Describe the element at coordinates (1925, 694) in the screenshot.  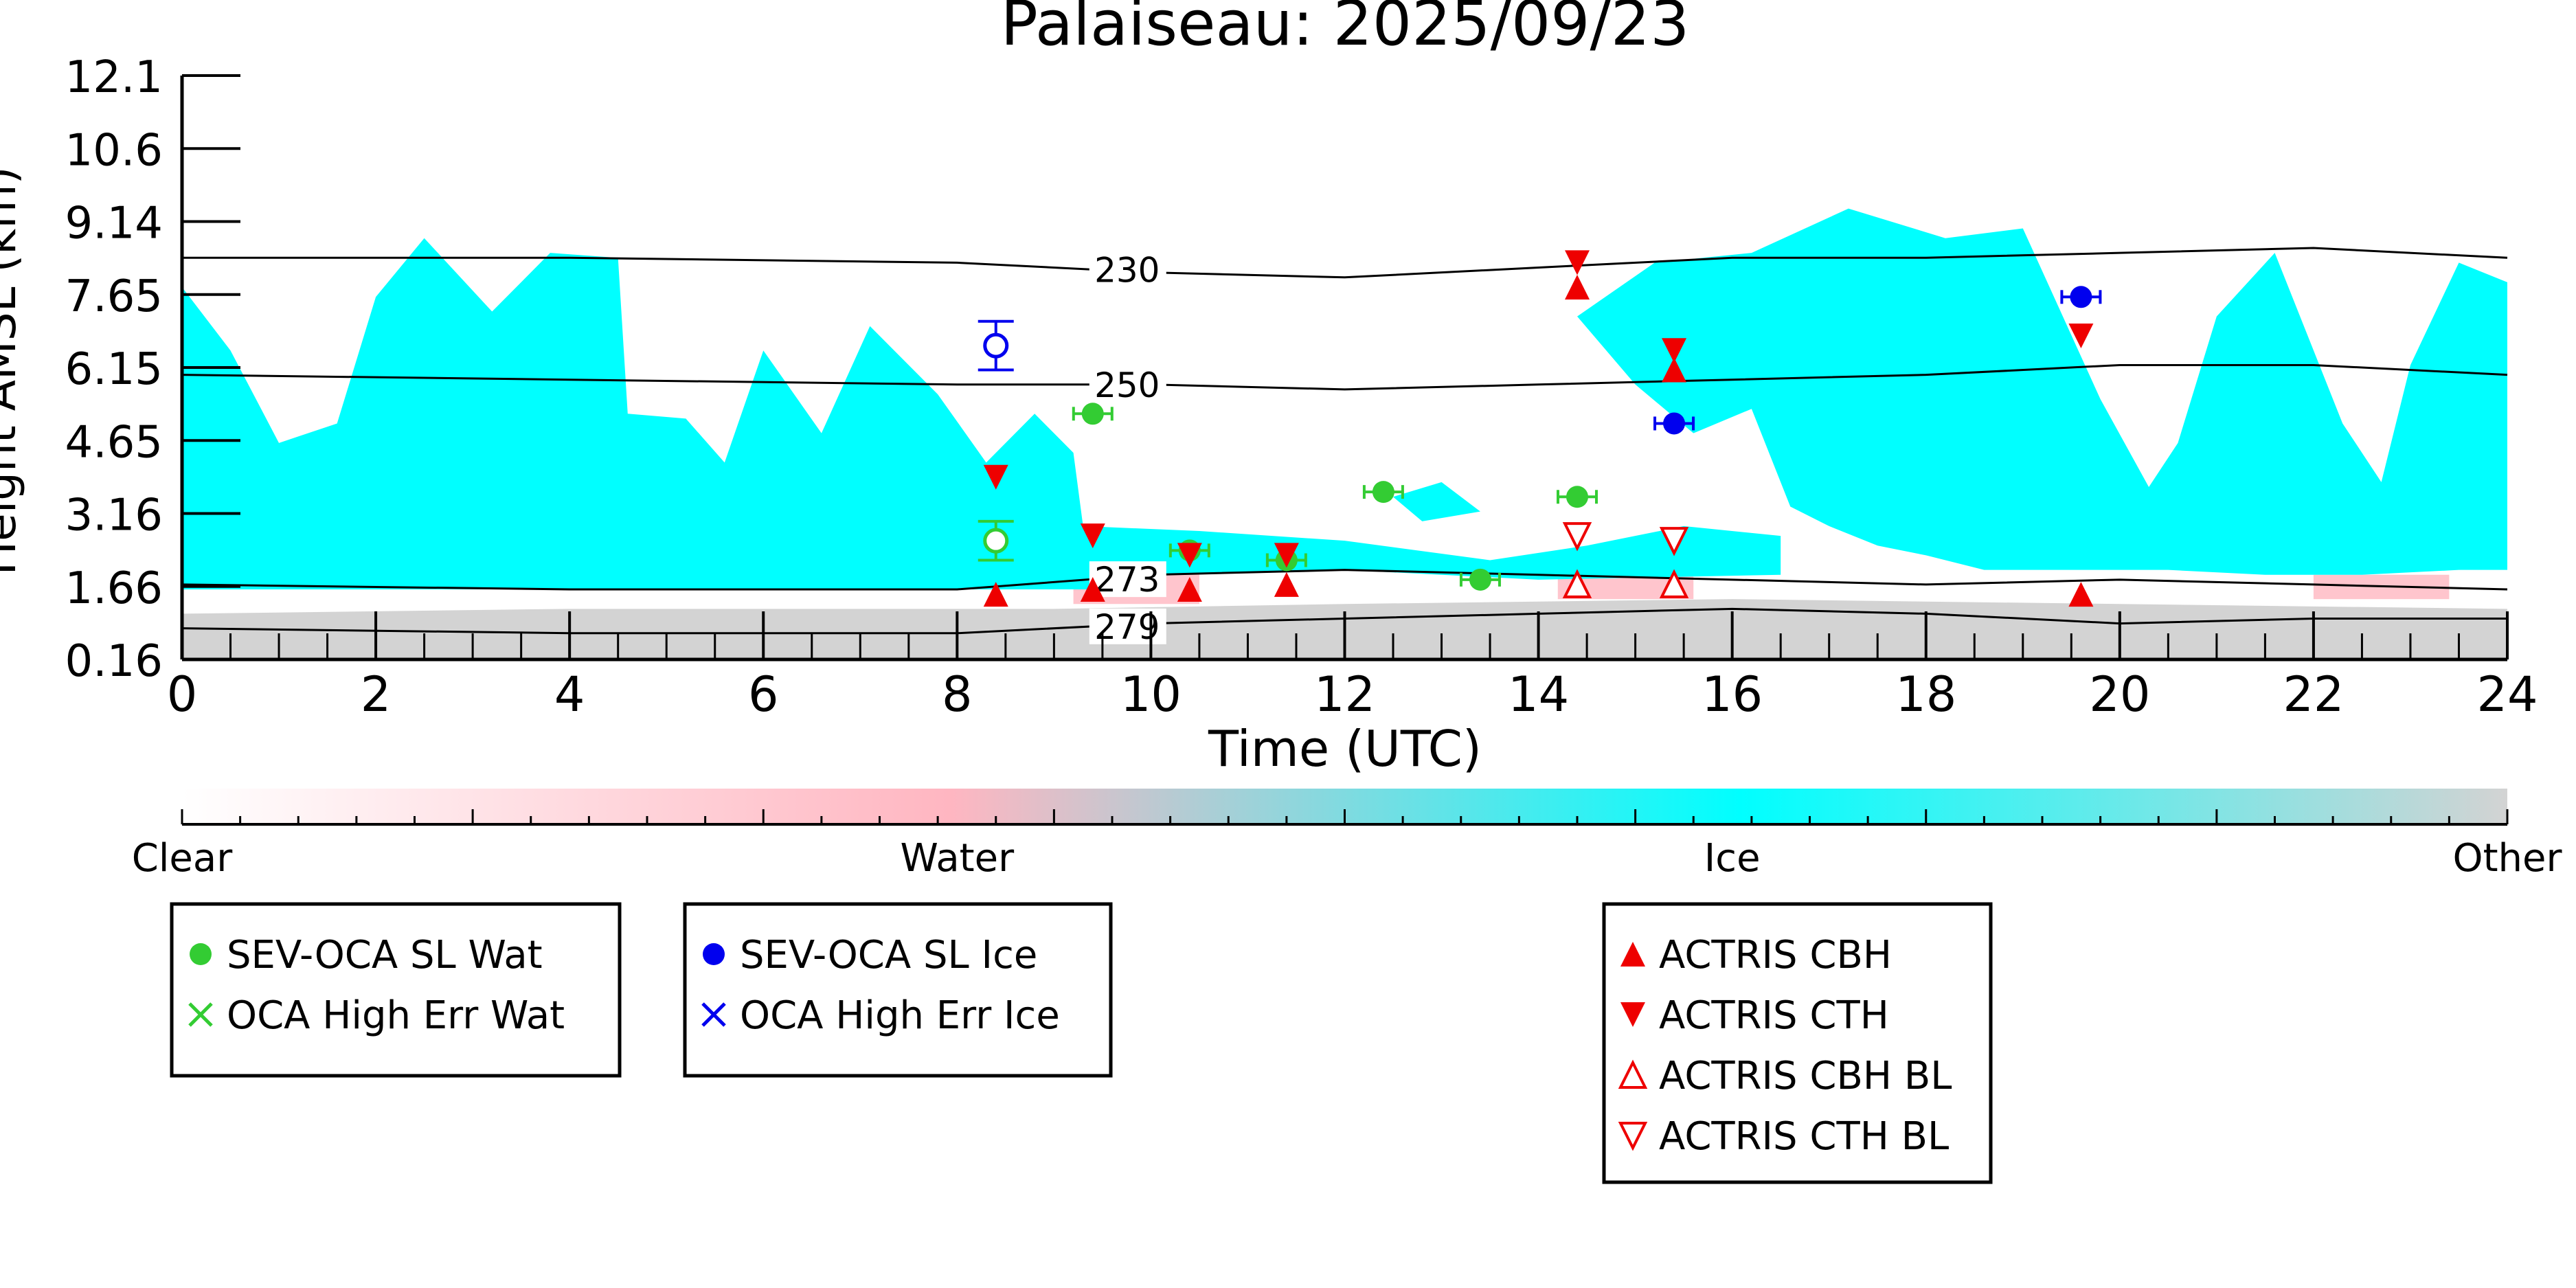
I see `x-tick-label: 18` at that location.